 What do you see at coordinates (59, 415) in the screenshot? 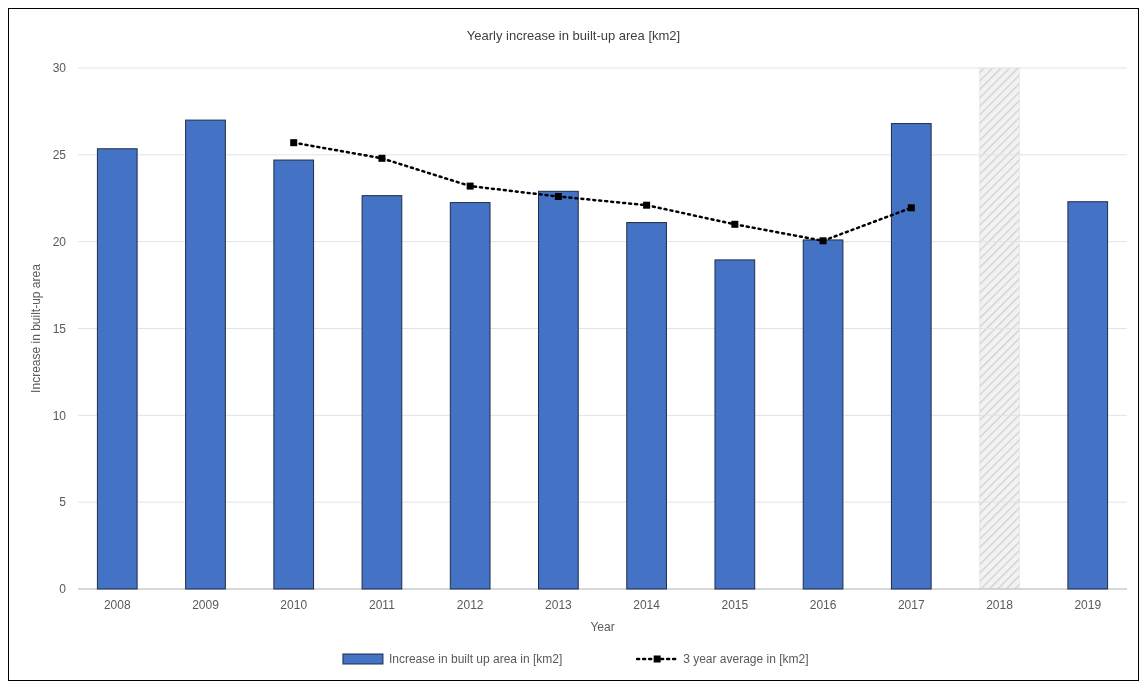
I see `y-tick-label: 10` at bounding box center [59, 415].